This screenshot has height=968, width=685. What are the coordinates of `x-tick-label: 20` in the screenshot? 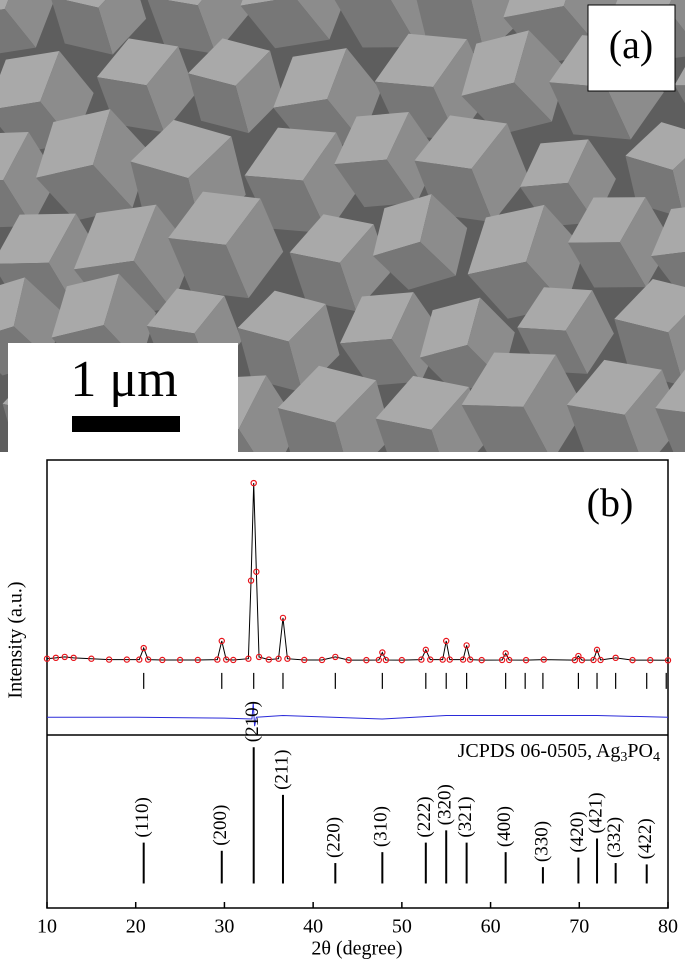 It's located at (136, 927).